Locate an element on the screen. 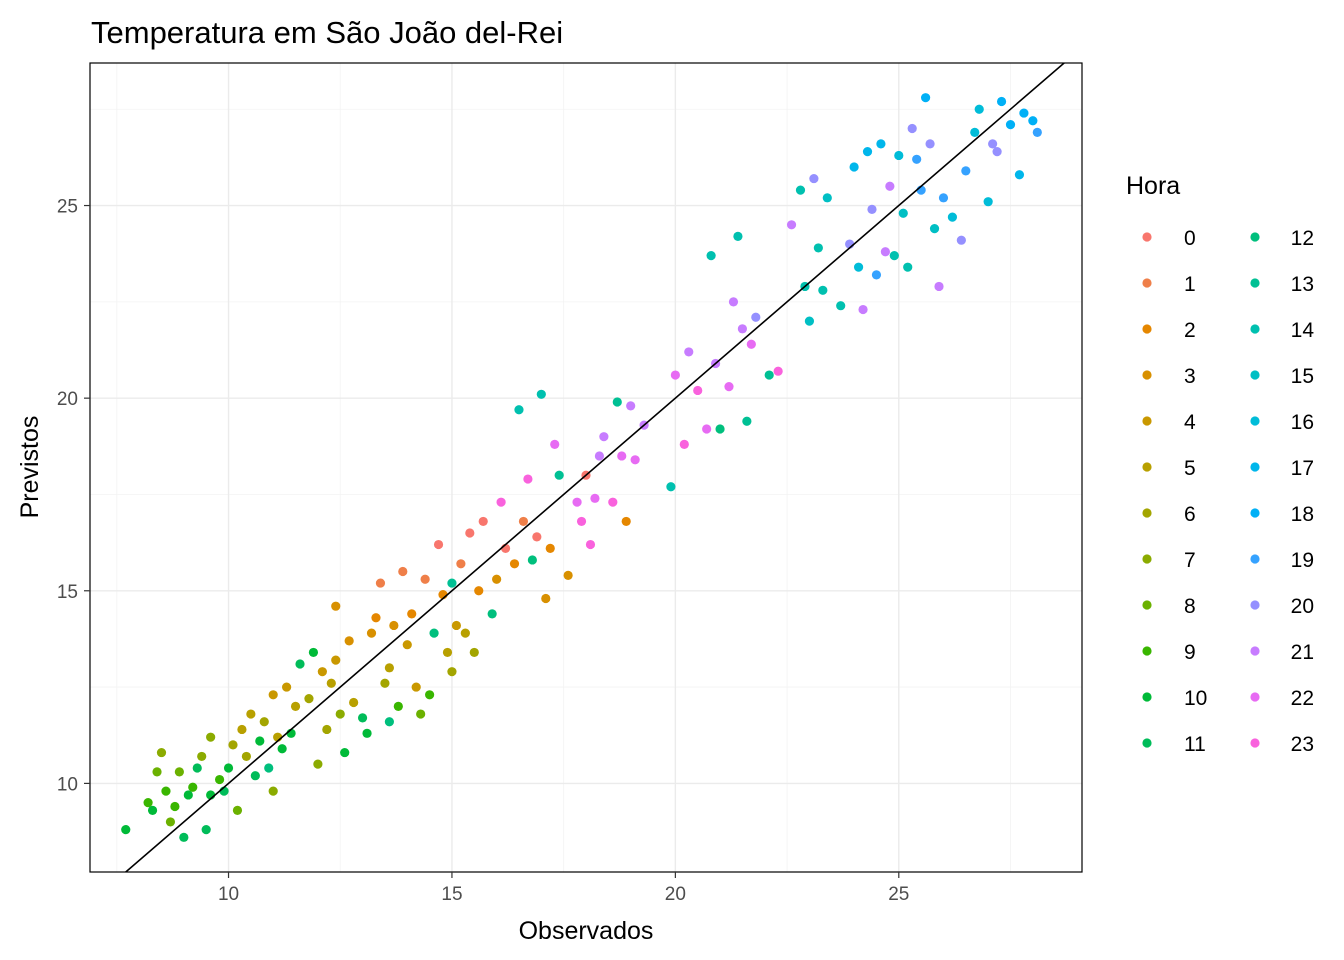 Image resolution: width=1344 pixels, height=960 pixels. legend-label: 8 is located at coordinates (1190, 606).